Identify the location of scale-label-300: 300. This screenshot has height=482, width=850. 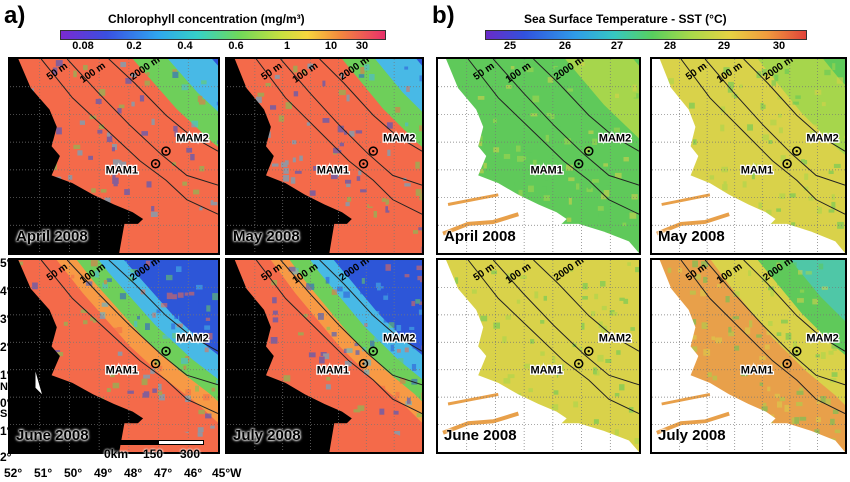
(190, 454).